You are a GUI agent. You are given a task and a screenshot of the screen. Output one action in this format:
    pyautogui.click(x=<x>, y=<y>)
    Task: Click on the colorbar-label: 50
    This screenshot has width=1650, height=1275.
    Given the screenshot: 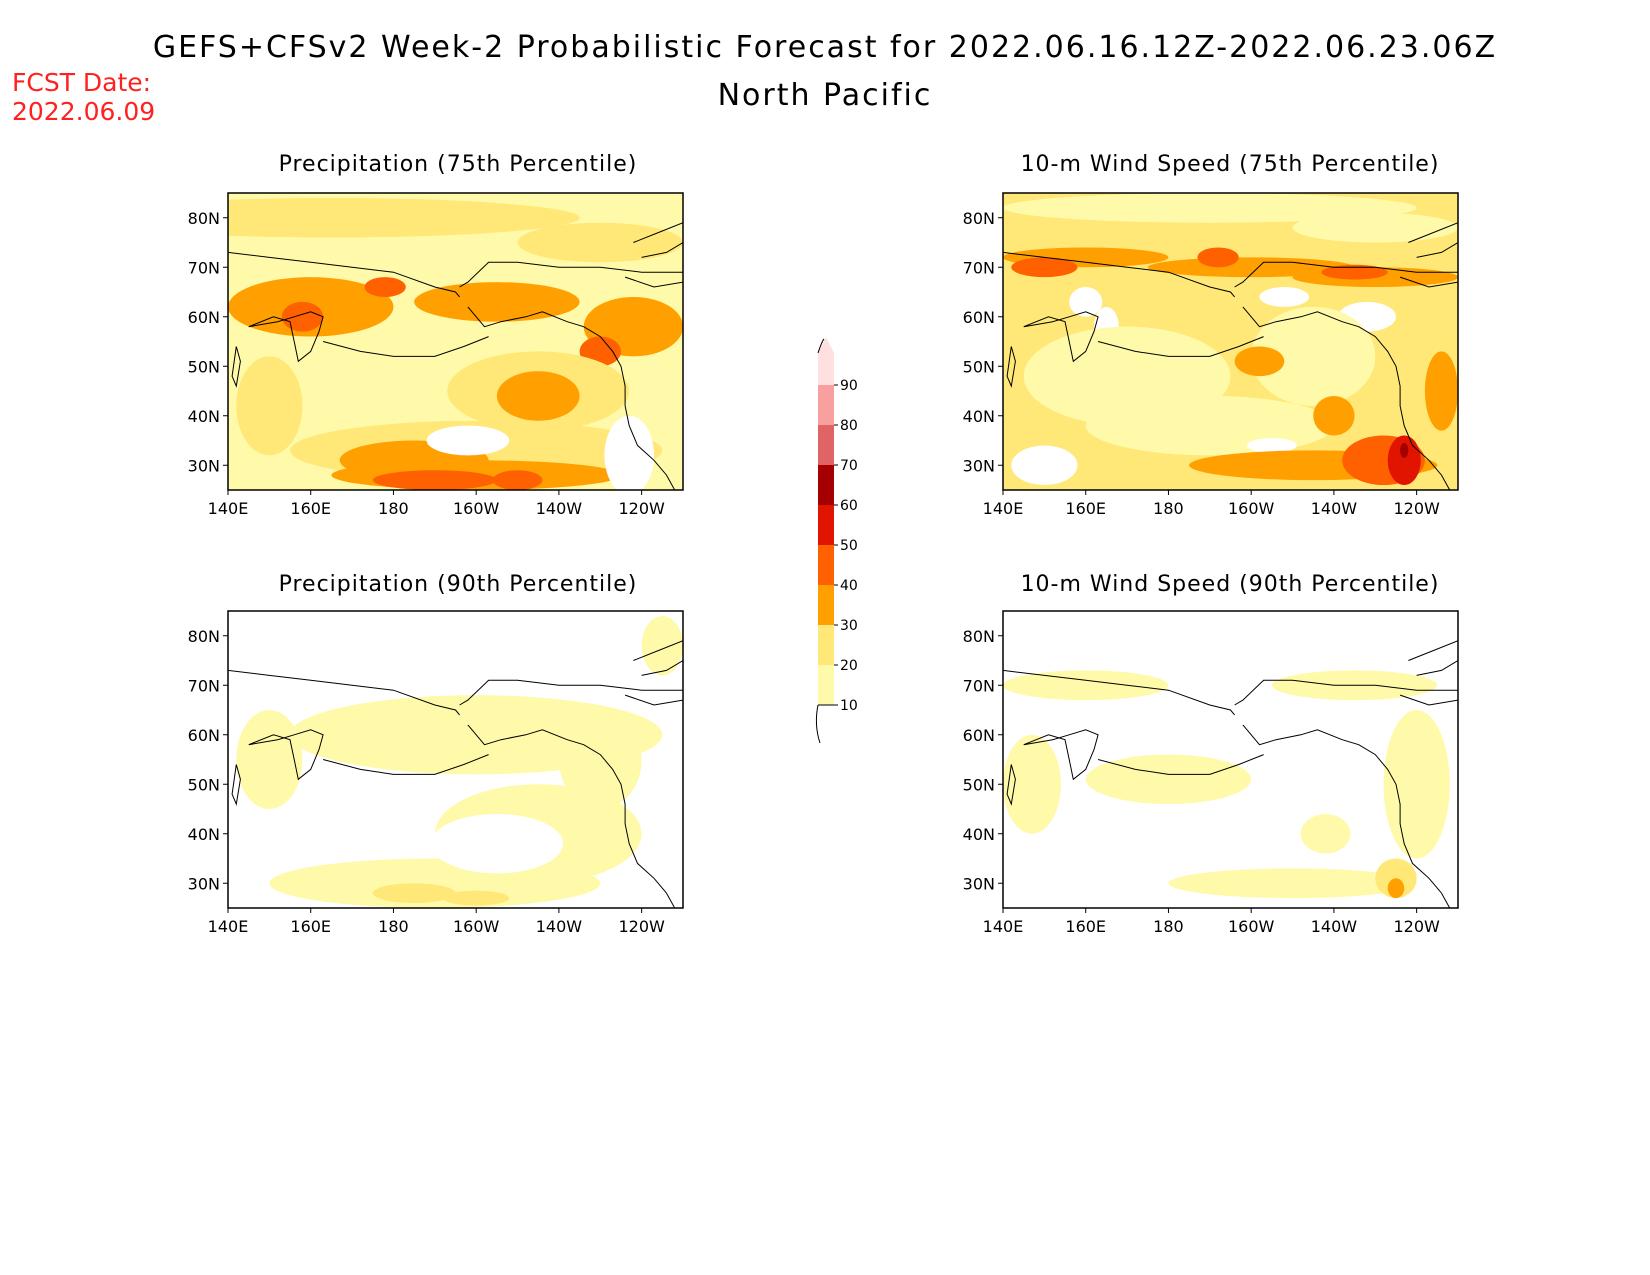 What is the action you would take?
    pyautogui.click(x=849, y=546)
    